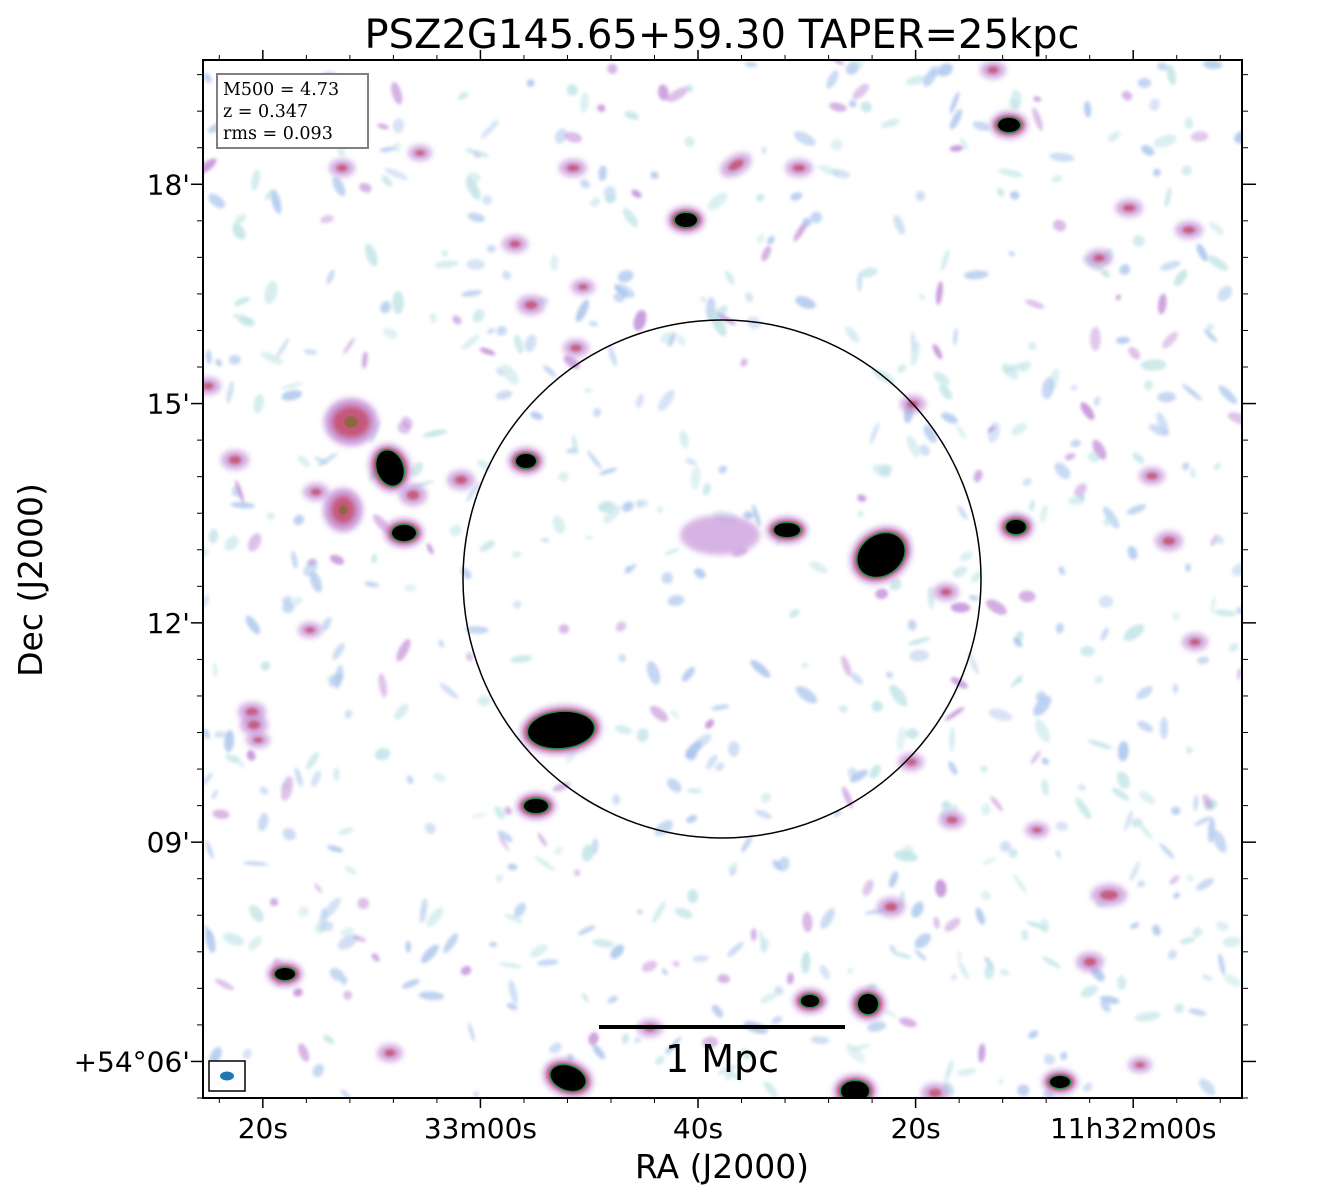  What do you see at coordinates (916, 1128) in the screenshot?
I see `x-tick-label: 20s` at bounding box center [916, 1128].